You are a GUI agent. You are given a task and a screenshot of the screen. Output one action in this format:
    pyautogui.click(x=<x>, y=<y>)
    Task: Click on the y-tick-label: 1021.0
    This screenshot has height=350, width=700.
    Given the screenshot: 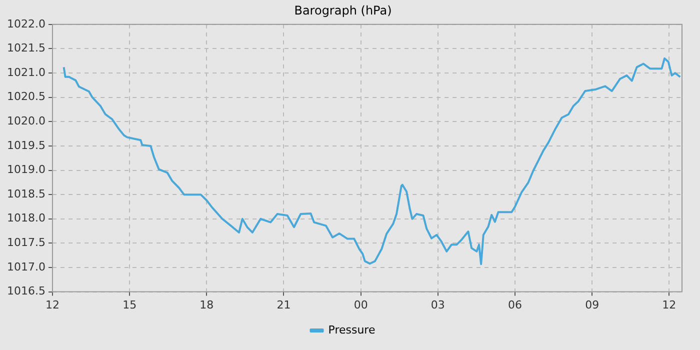 What is the action you would take?
    pyautogui.click(x=26, y=72)
    